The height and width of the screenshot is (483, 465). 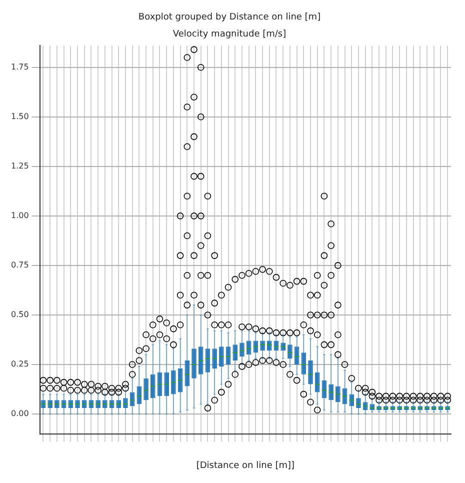 What do you see at coordinates (20, 116) in the screenshot?
I see `y-tick-label: 1.50` at bounding box center [20, 116].